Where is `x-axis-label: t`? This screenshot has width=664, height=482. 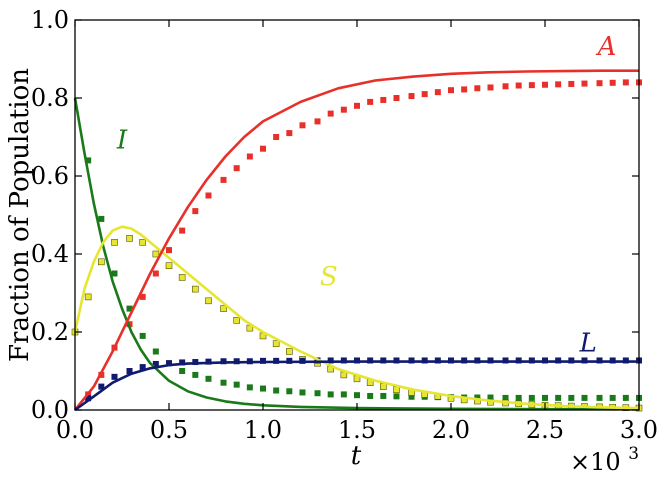 x-axis-label: t is located at coordinates (356, 456).